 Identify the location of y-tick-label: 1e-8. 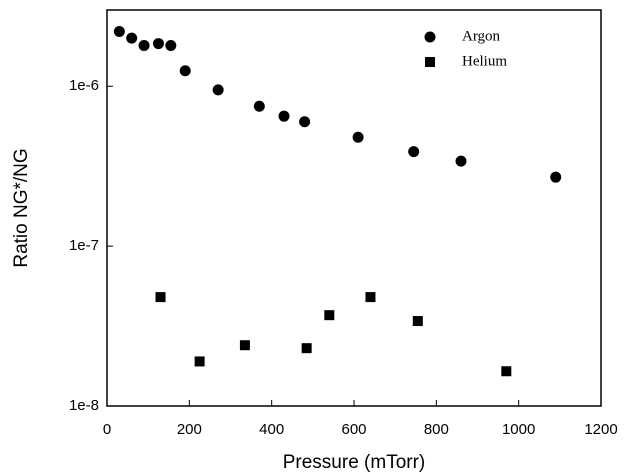
(84, 405).